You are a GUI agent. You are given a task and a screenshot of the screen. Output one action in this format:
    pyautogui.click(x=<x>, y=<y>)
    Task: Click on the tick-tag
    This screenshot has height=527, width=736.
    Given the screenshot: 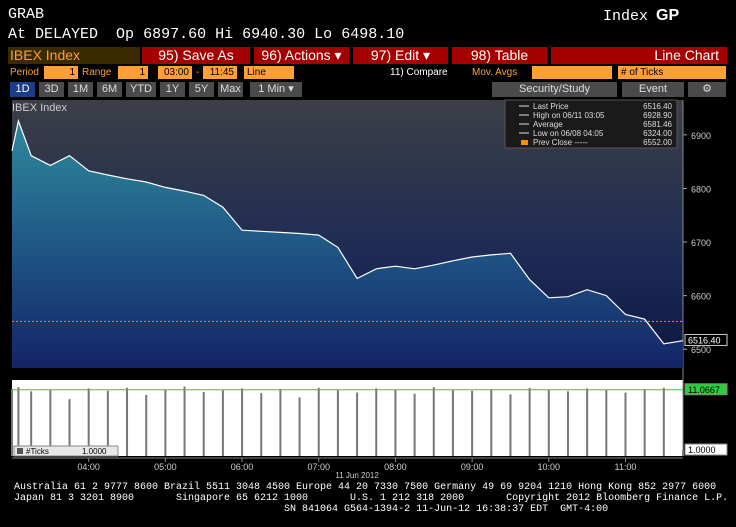 What is the action you would take?
    pyautogui.click(x=706, y=449)
    